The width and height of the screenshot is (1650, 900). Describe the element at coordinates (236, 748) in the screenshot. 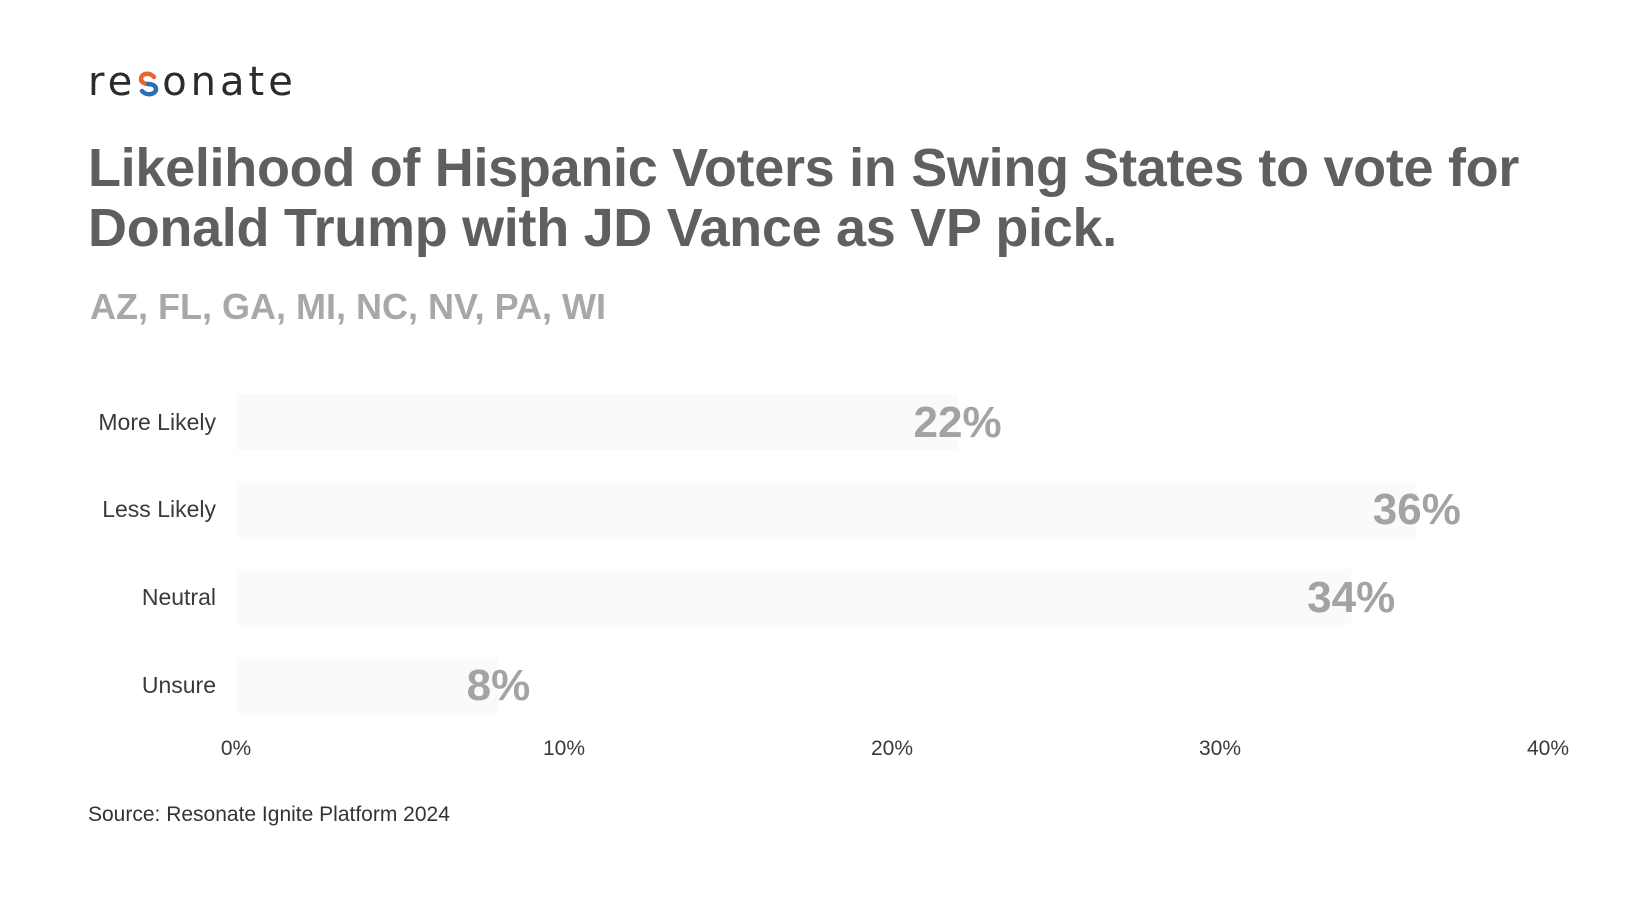

I see `x-tick-label: 0%` at that location.